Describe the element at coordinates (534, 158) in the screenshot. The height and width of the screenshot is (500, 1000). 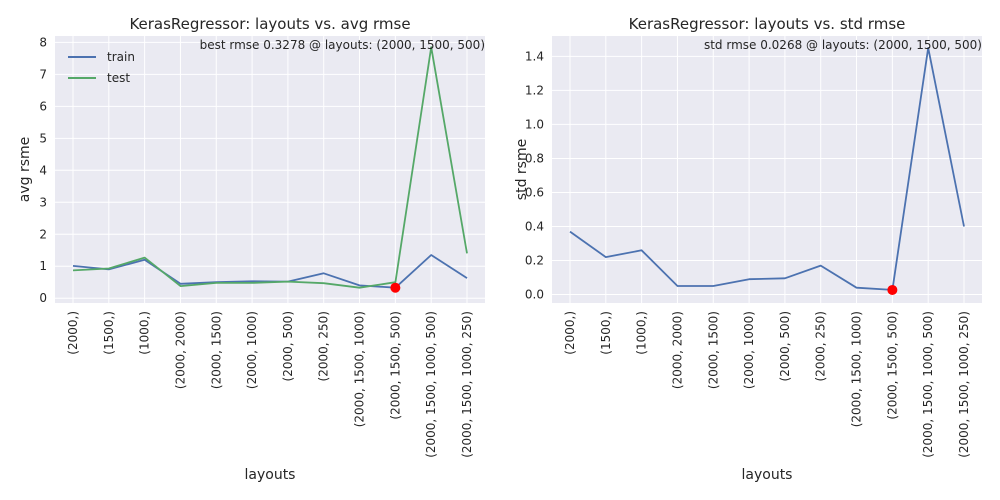
I see `y-tick-label: 0.8` at that location.